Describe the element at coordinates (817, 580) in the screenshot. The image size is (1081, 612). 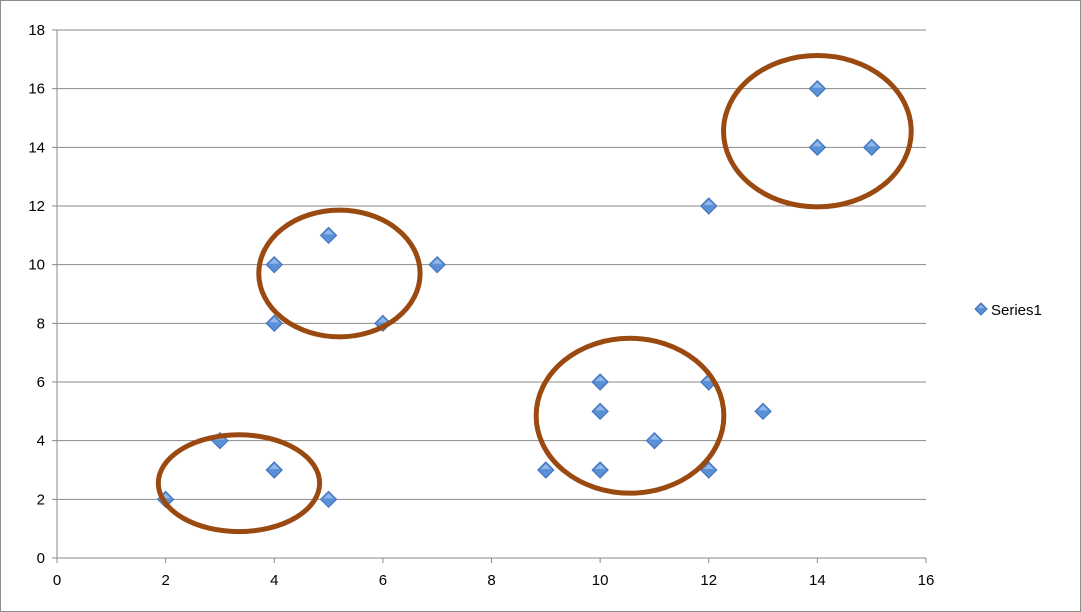
I see `x-tick-label: 14` at that location.